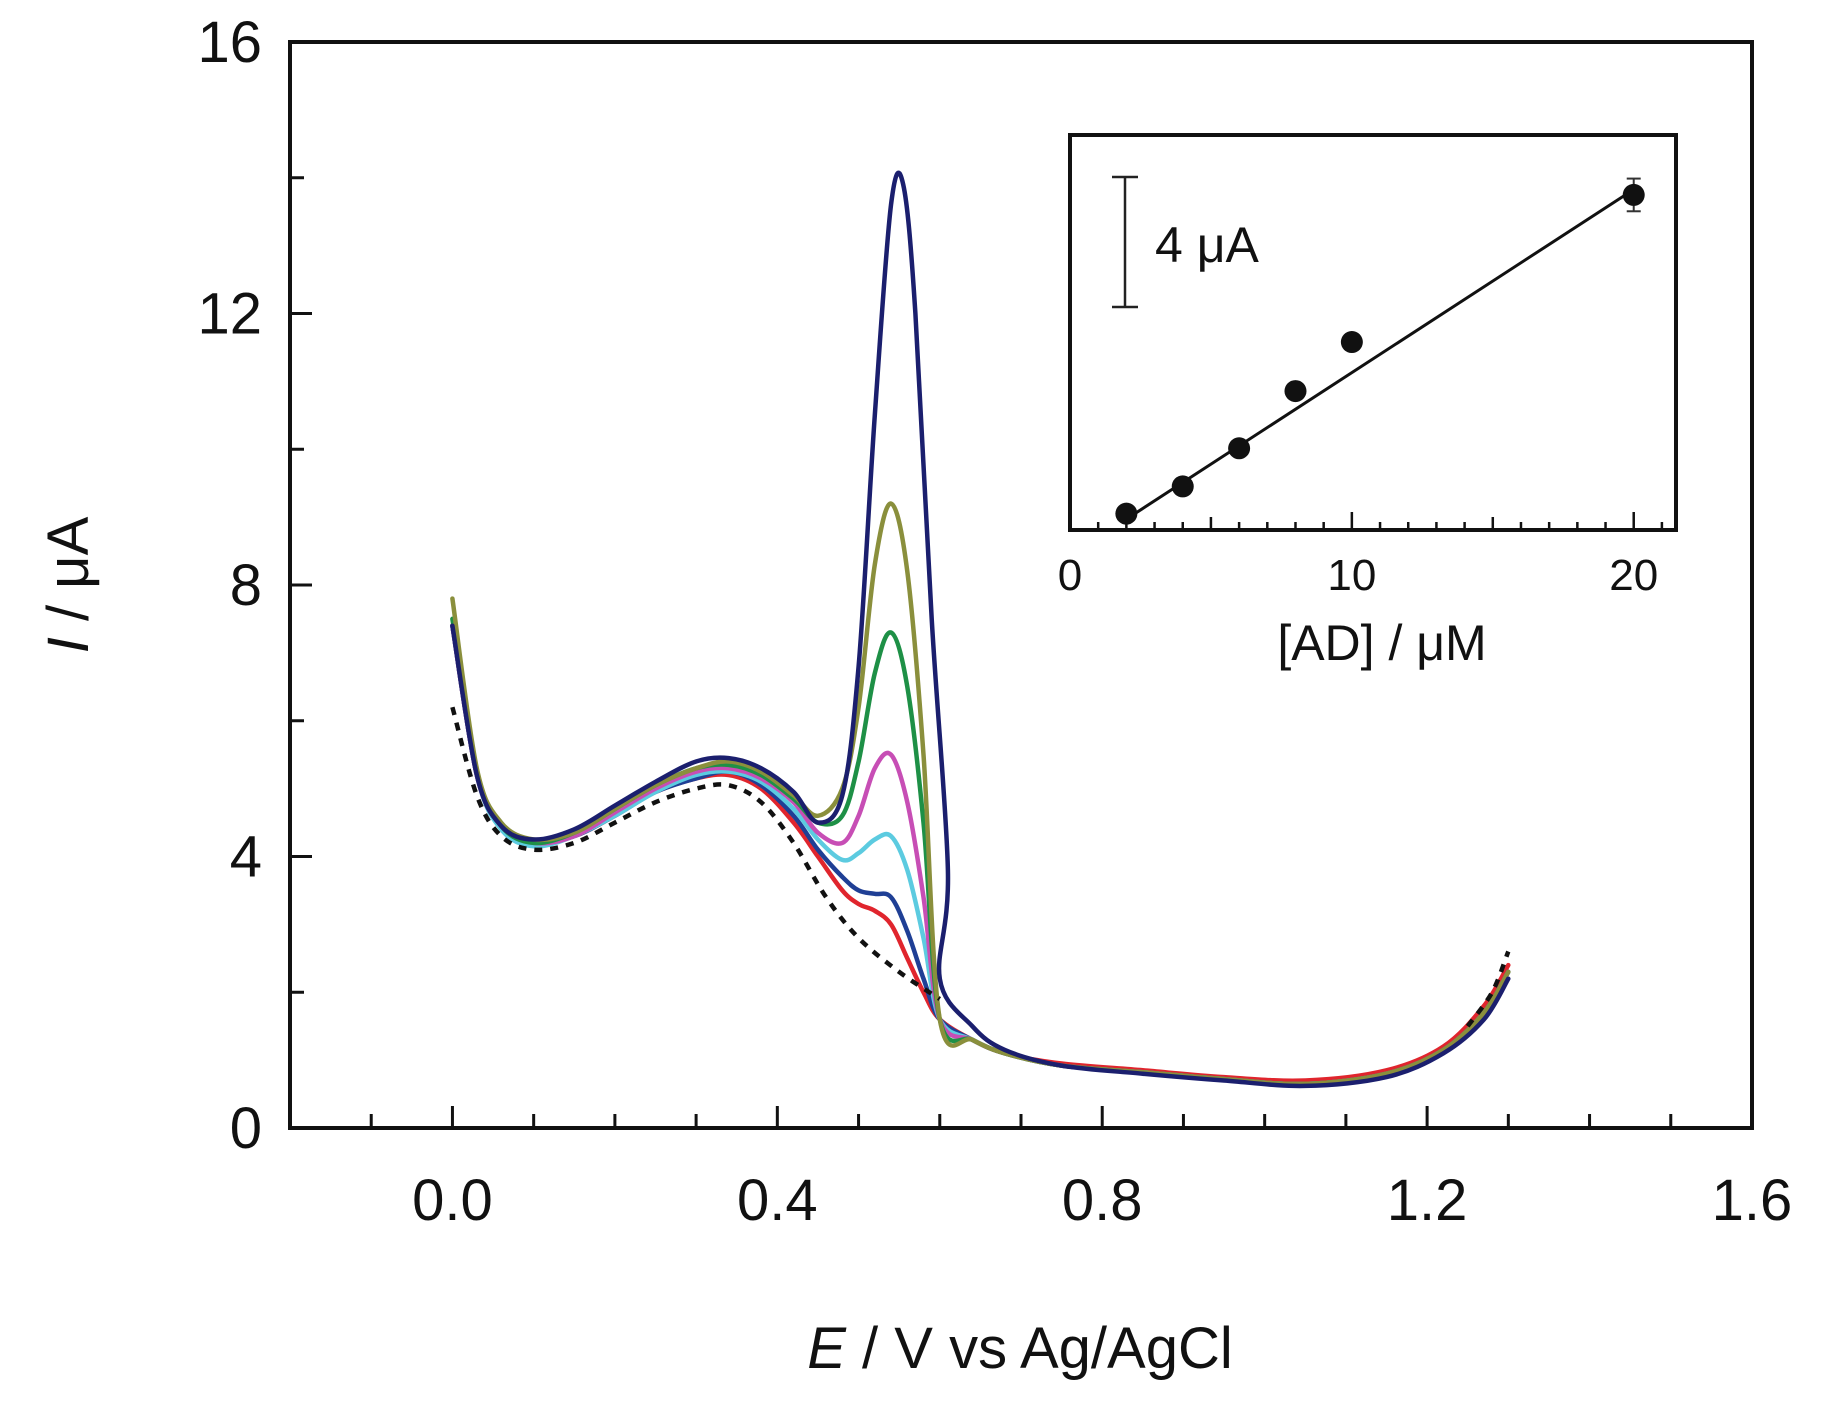 This screenshot has width=1823, height=1412. What do you see at coordinates (68, 645) in the screenshot?
I see `y-axis-title-symbol: I` at bounding box center [68, 645].